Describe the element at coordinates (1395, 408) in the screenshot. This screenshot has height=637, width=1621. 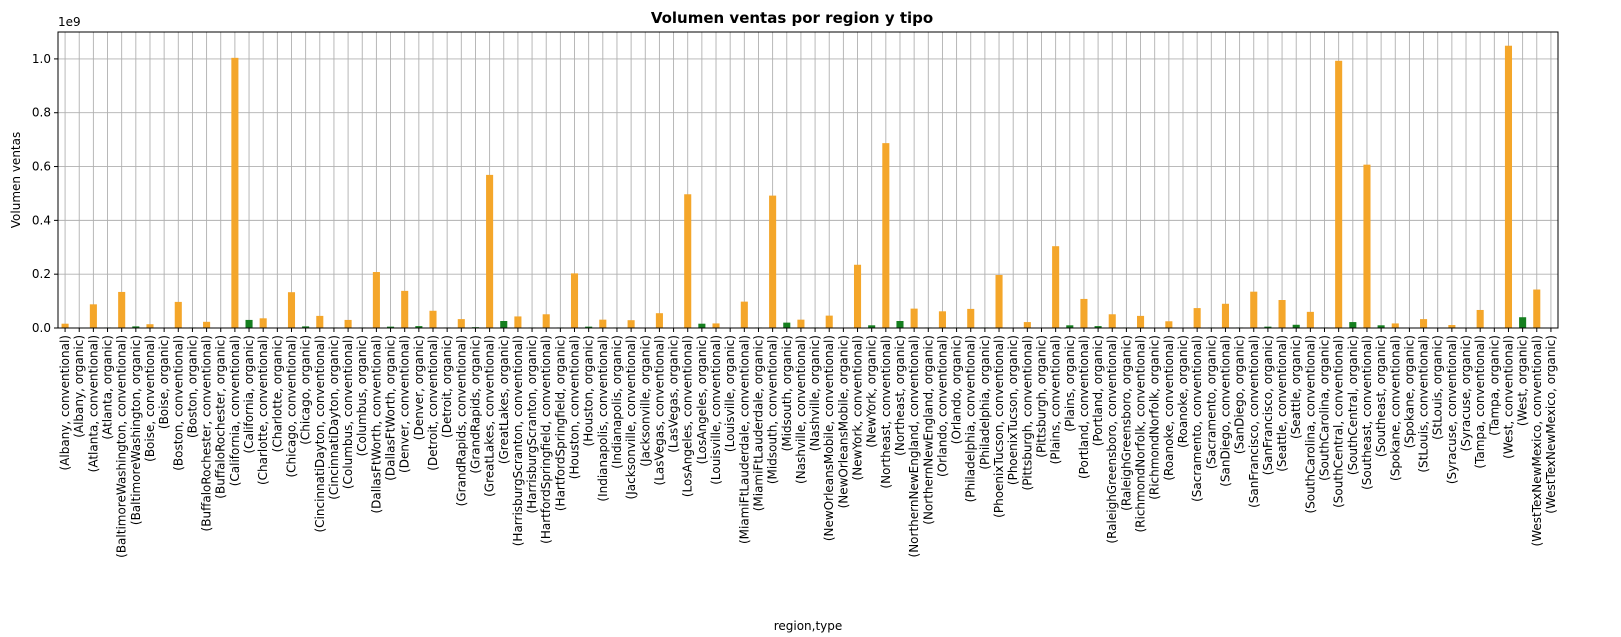
I see `x-tick-label: (Spokane, conventional)` at that location.